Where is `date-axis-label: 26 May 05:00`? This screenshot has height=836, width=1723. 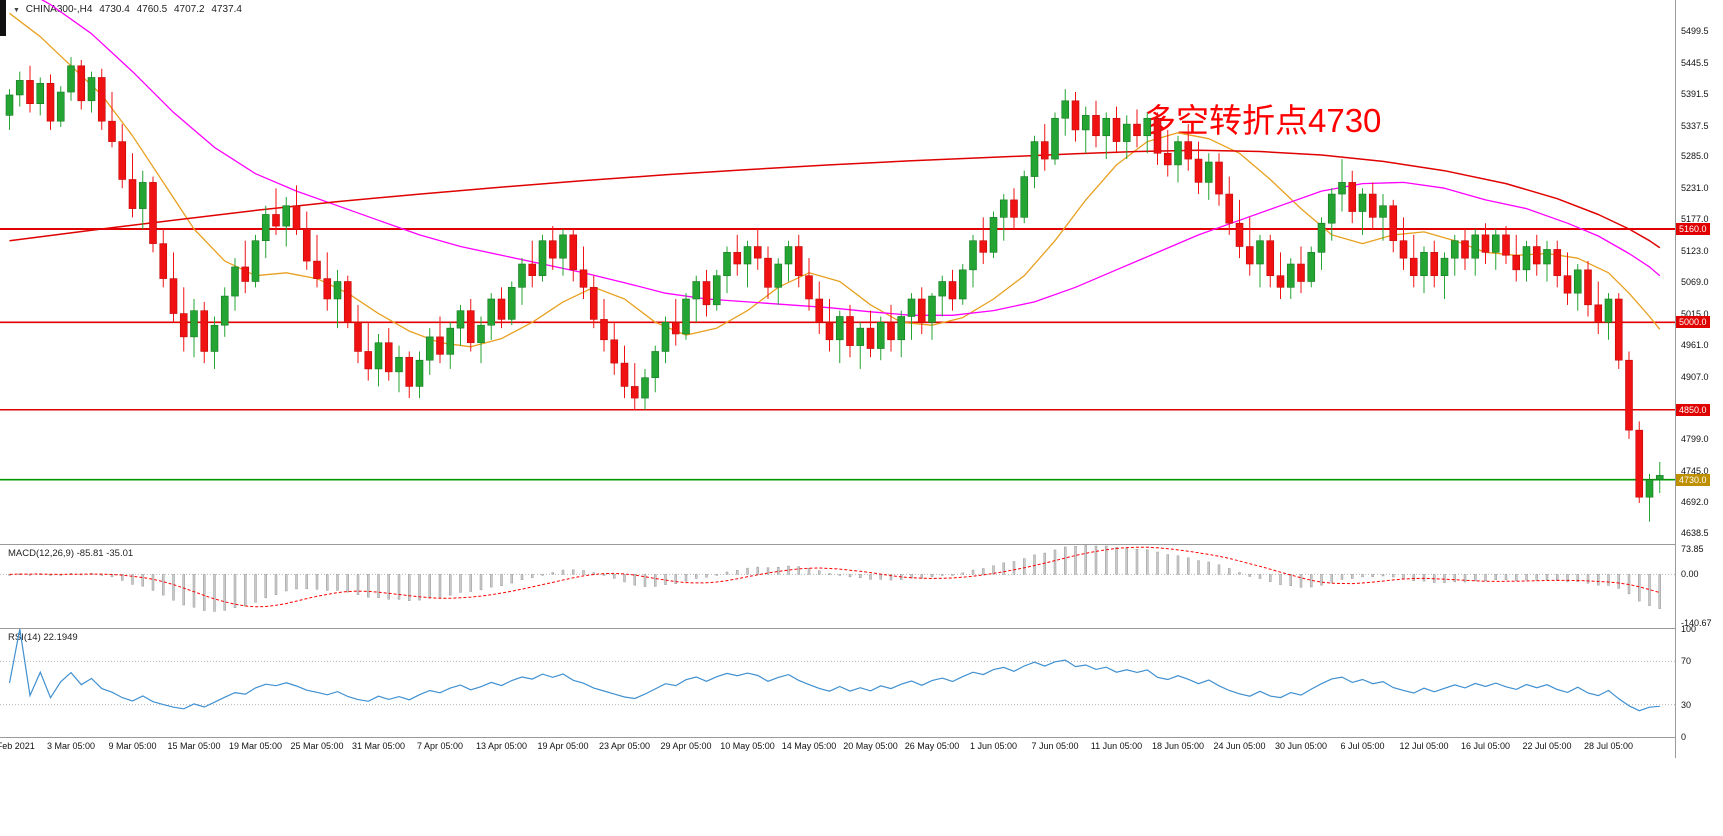 date-axis-label: 26 May 05:00 is located at coordinates (932, 746).